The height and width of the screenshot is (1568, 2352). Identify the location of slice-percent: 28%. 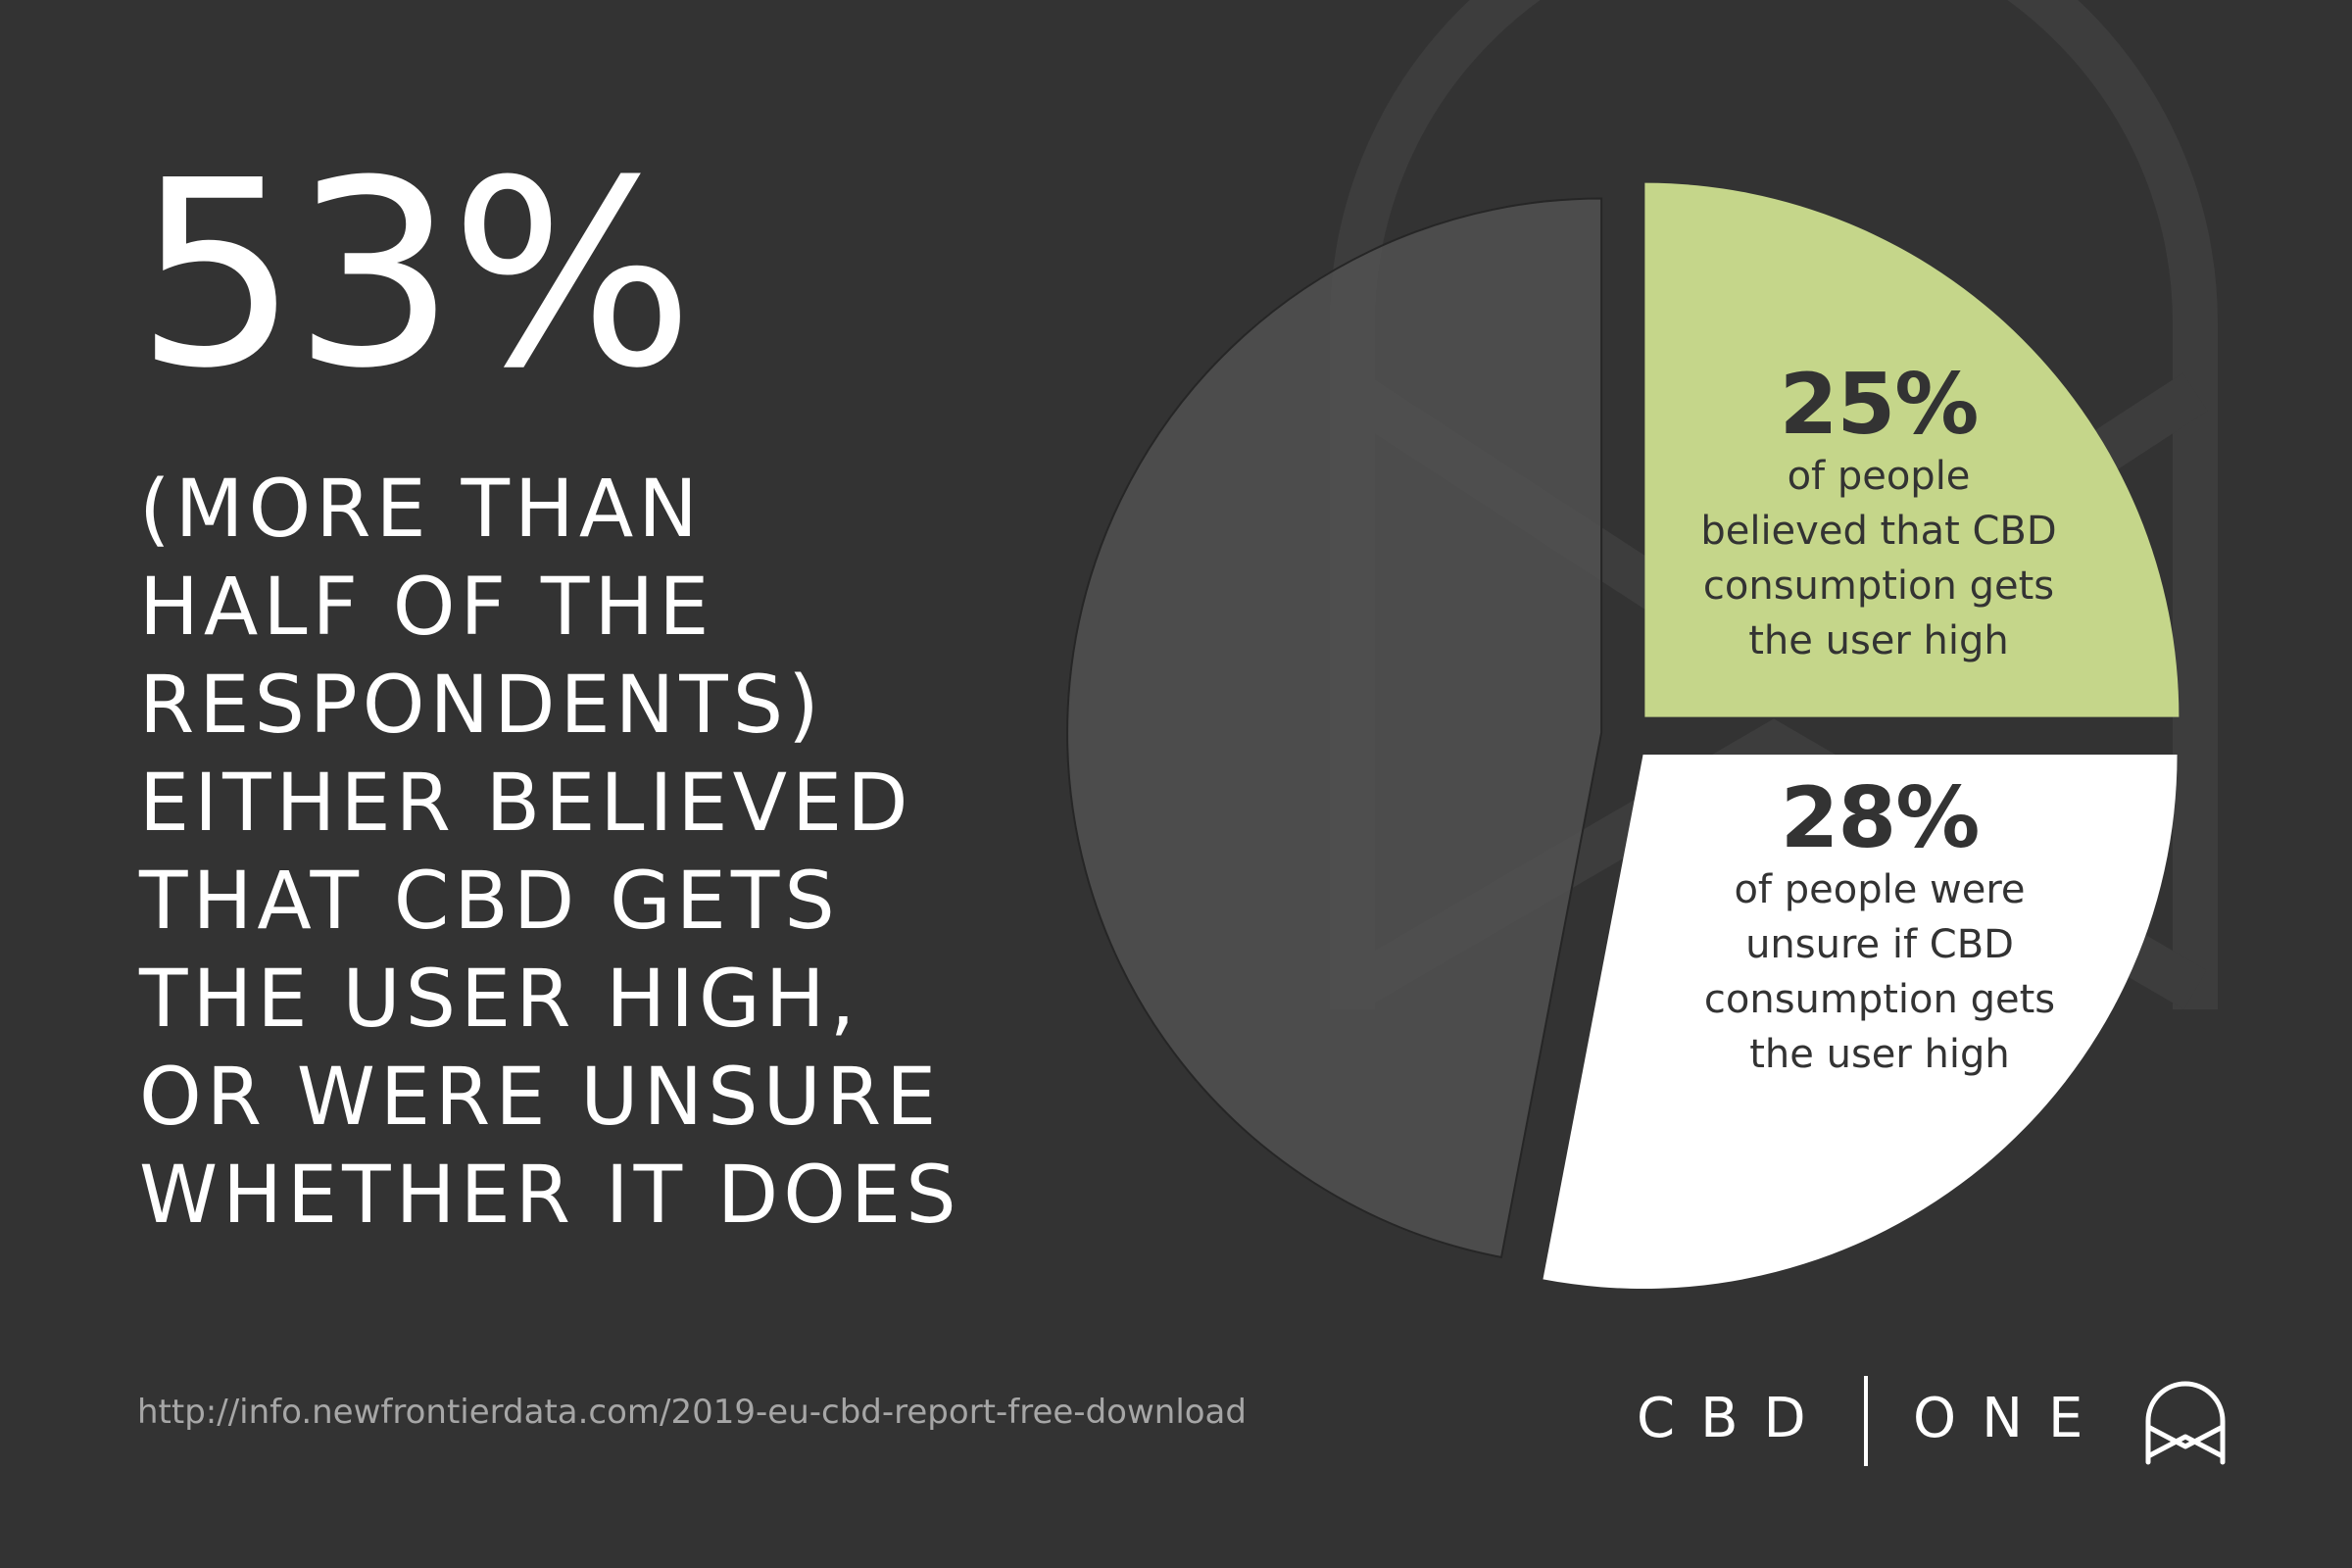
(1880, 818).